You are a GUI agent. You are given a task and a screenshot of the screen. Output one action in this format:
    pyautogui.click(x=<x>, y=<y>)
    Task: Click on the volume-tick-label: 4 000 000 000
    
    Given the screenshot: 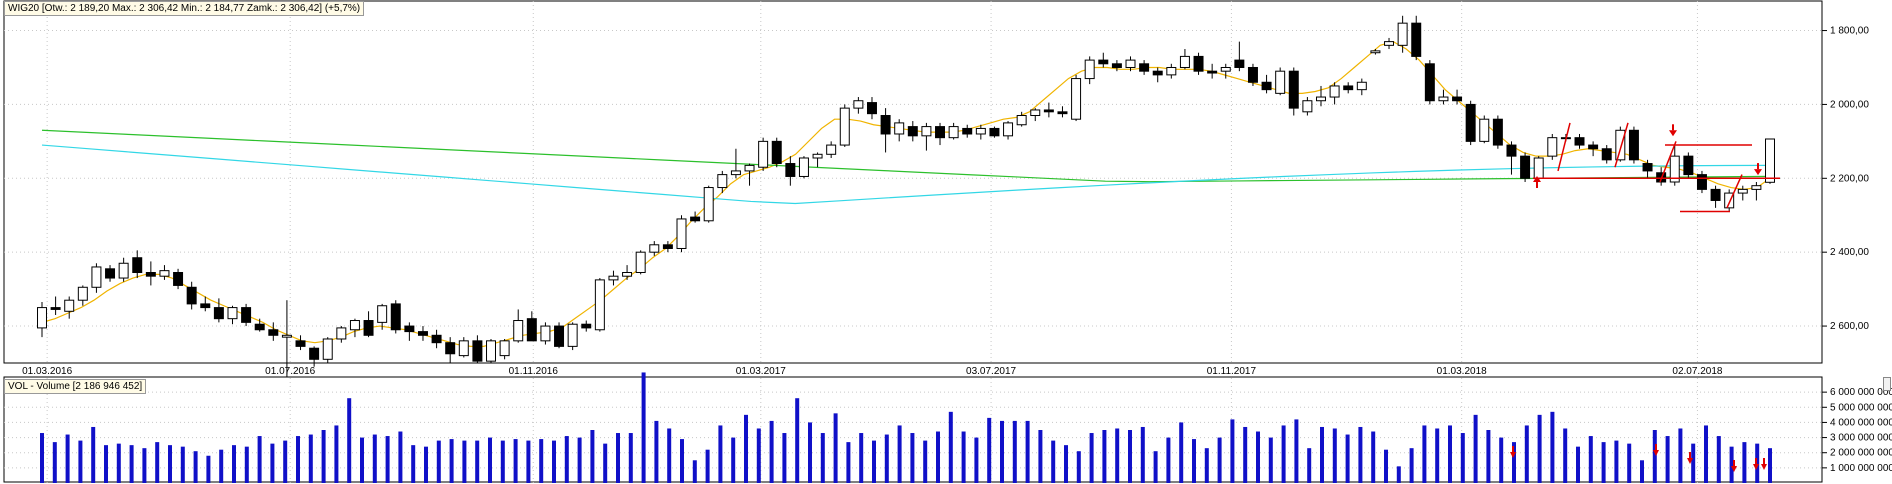 What is the action you would take?
    pyautogui.click(x=1861, y=422)
    